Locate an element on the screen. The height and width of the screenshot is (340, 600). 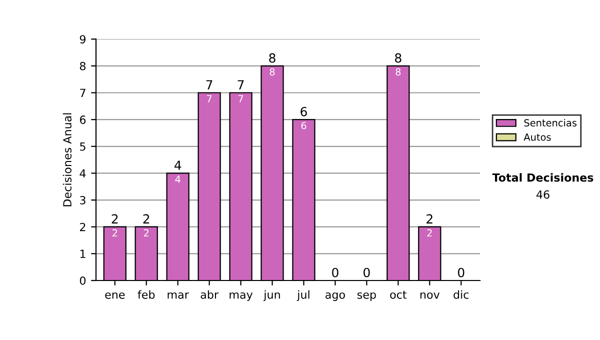
legend-label: Sentencias is located at coordinates (550, 122).